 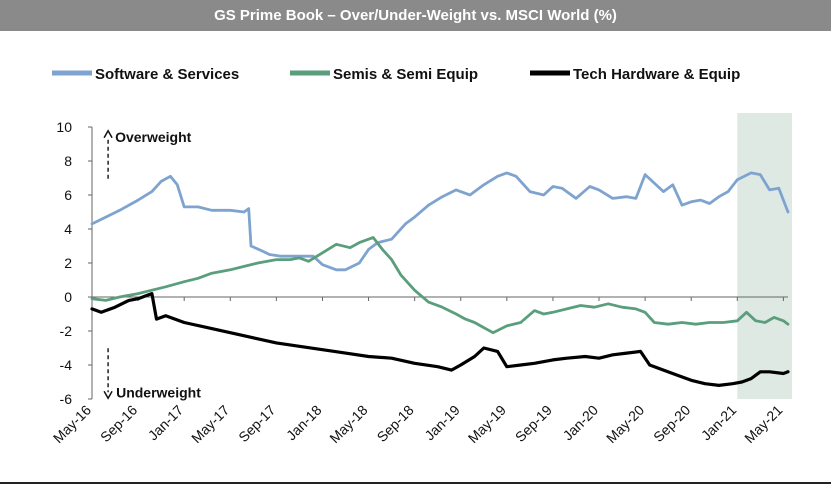 What do you see at coordinates (719, 423) in the screenshot?
I see `x-tick-label-14: Jan-21` at bounding box center [719, 423].